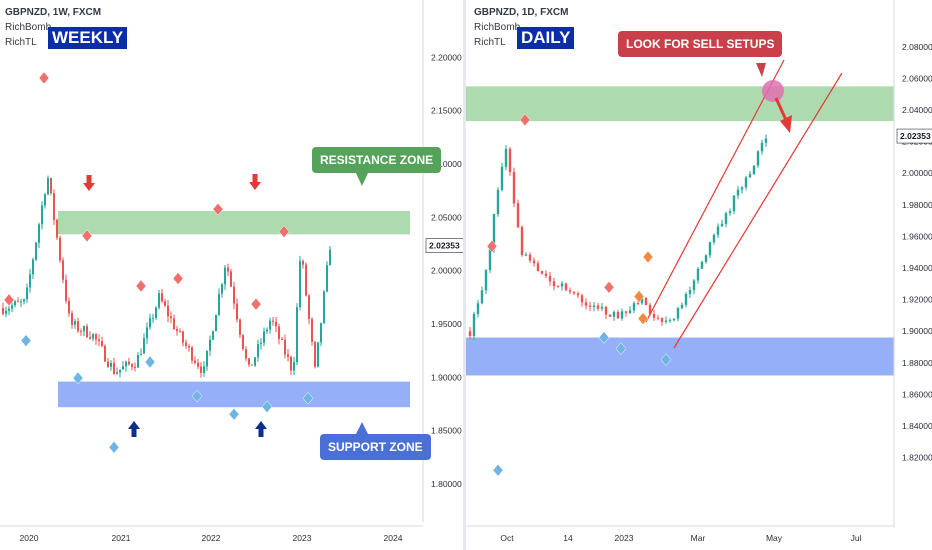 This screenshot has width=932, height=550. I want to click on daily-indicator-richtl: RichTL, so click(490, 42).